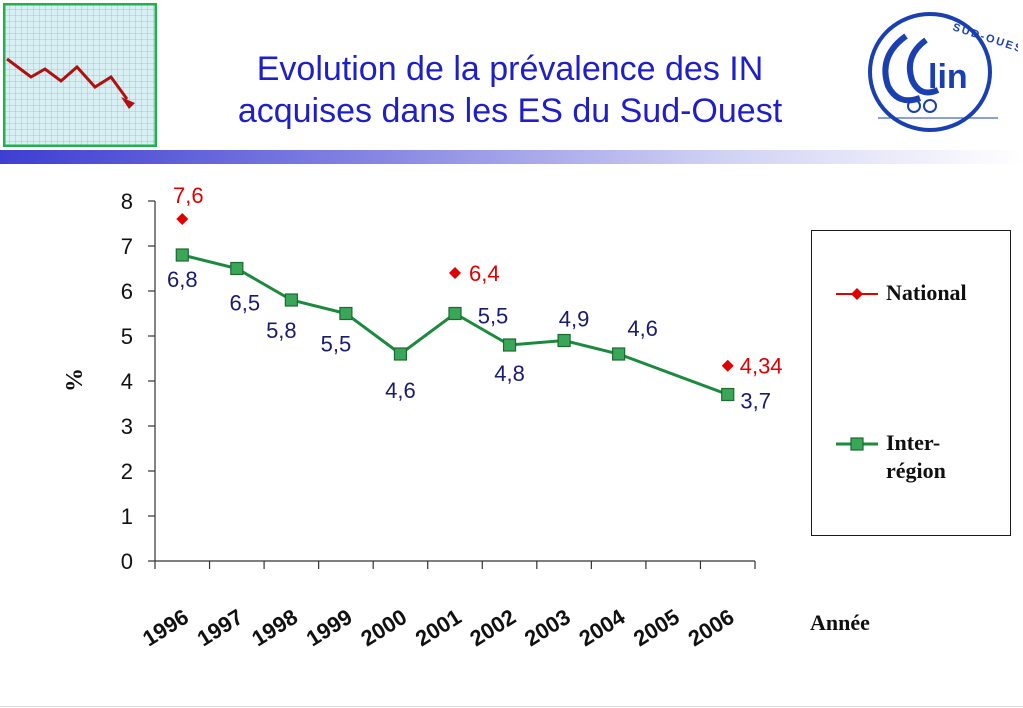 The height and width of the screenshot is (708, 1023). Describe the element at coordinates (188, 195) in the screenshot. I see `national-data-label: 7,6` at that location.